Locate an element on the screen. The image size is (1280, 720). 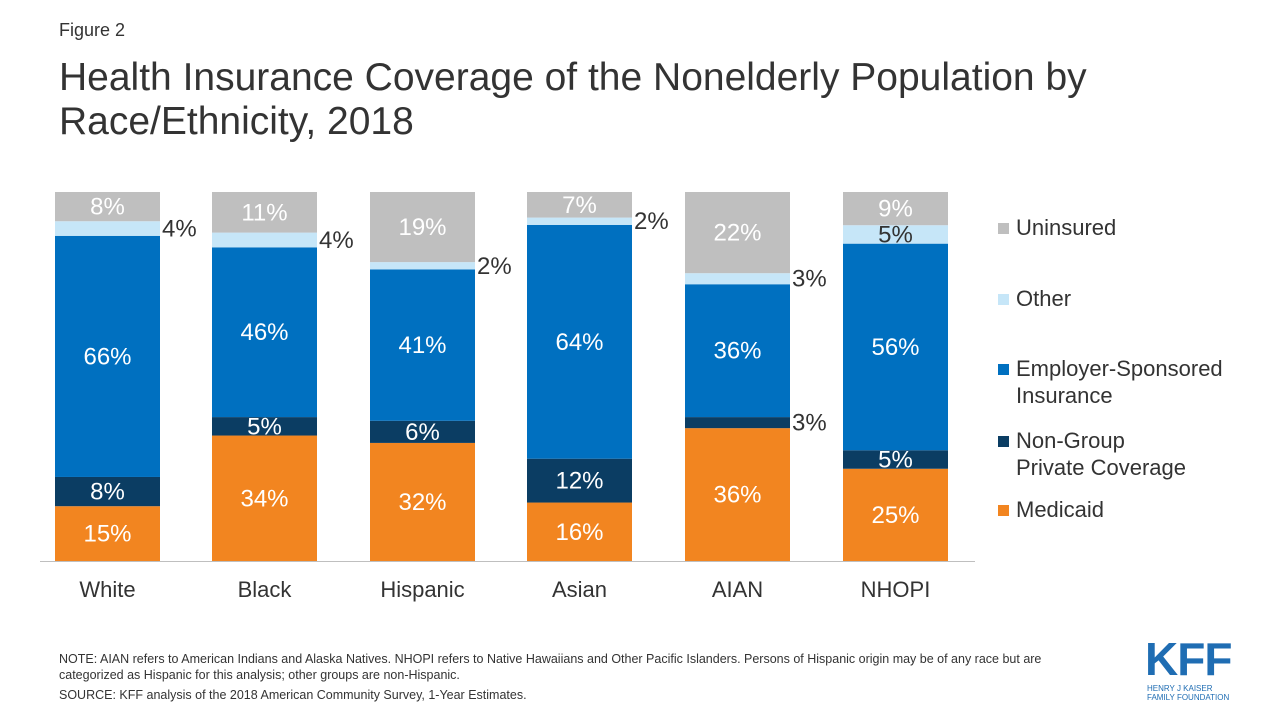
category-label: Asian is located at coordinates (579, 589).